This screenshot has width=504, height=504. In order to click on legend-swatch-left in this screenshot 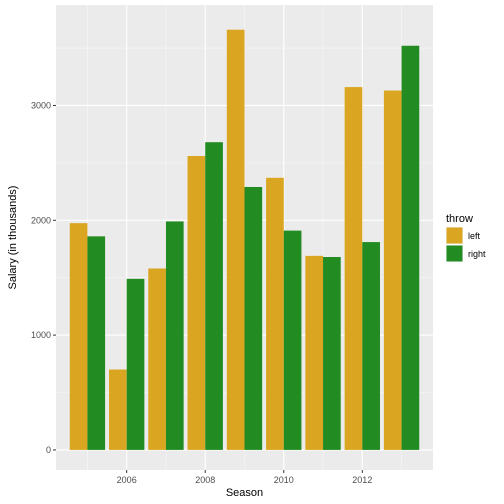, I will do `click(454, 235)`.